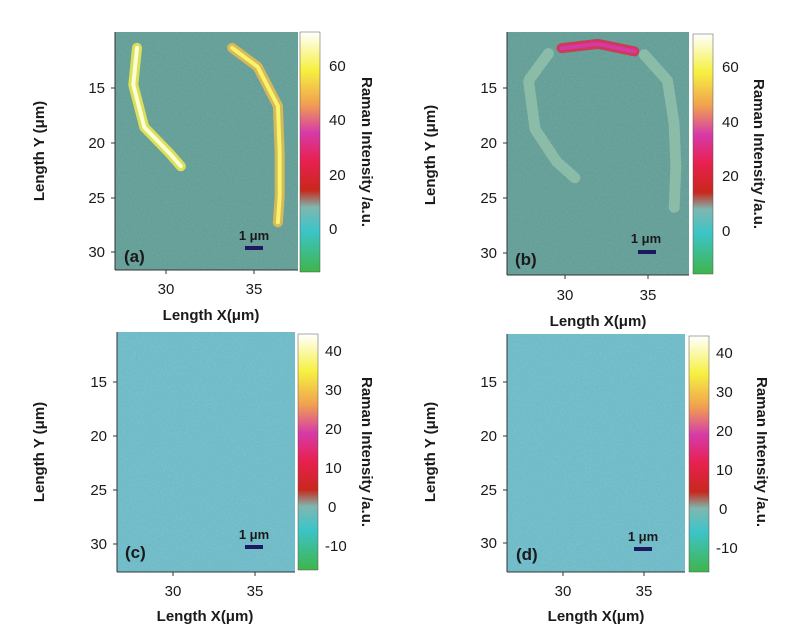  Describe the element at coordinates (527, 554) in the screenshot. I see `panel-label: (d)` at that location.